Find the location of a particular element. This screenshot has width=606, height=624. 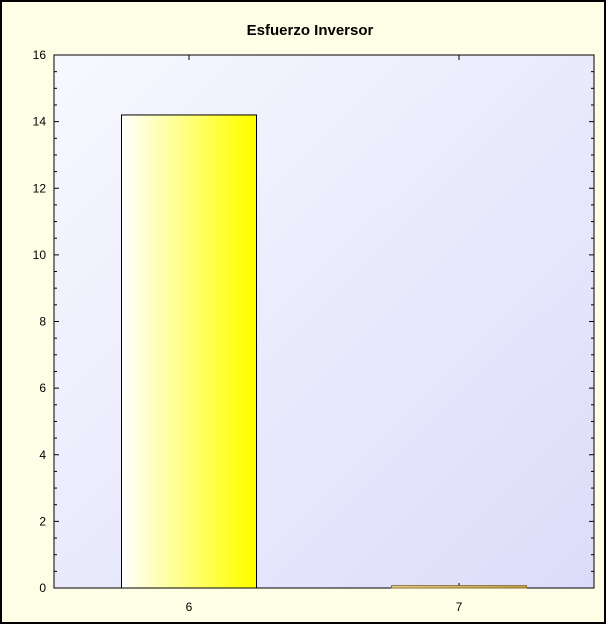

y-tick-label: 16 is located at coordinates (40, 55).